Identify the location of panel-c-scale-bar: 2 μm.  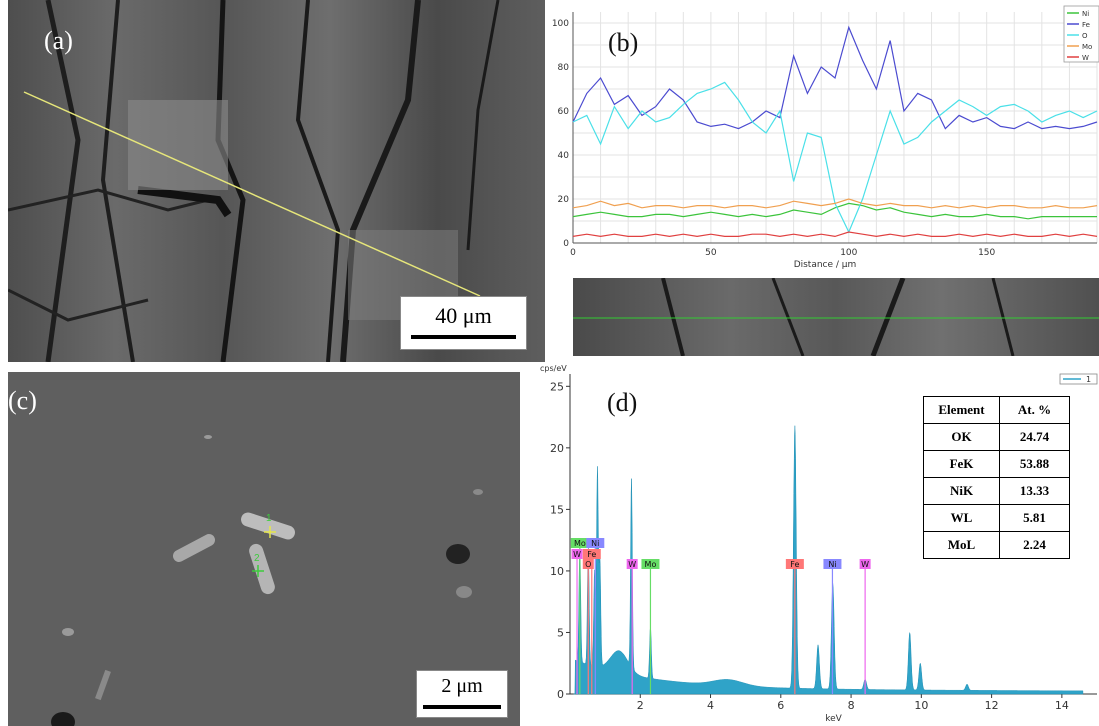
(462, 694).